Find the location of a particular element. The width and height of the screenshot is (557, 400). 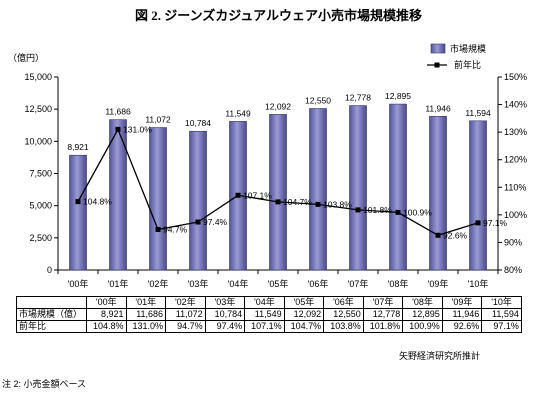

x-tick-label: '02年 is located at coordinates (158, 283).